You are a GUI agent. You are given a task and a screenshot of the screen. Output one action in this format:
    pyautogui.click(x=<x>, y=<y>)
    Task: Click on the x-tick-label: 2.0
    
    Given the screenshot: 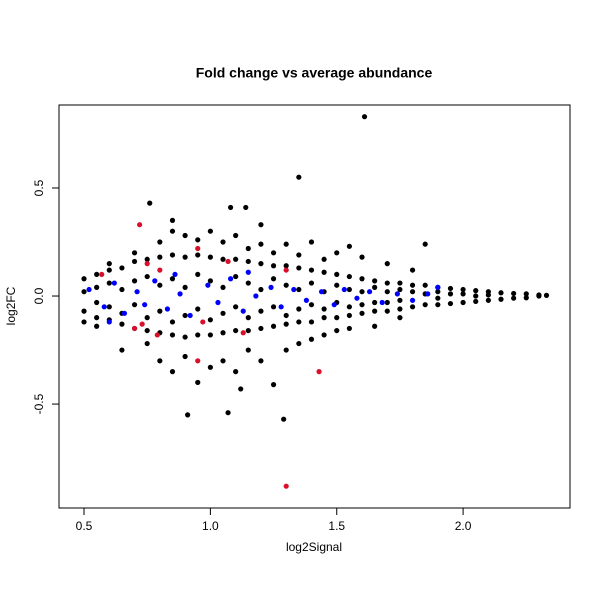 What is the action you would take?
    pyautogui.click(x=463, y=526)
    